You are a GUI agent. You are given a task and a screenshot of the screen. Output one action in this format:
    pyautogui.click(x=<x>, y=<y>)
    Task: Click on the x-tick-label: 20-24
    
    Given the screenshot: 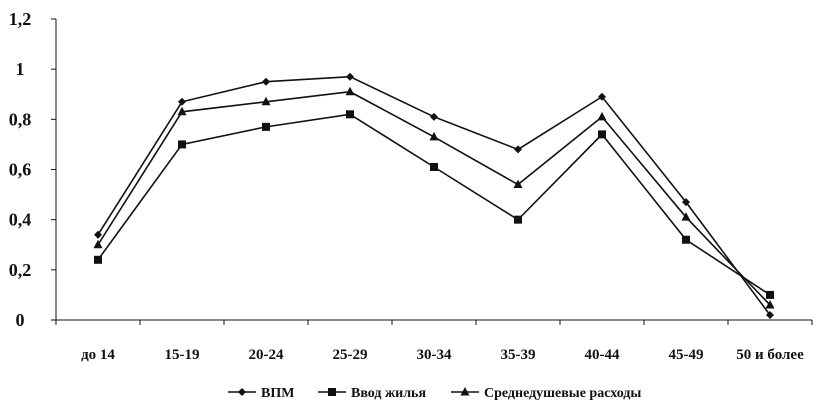 What is the action you would take?
    pyautogui.click(x=266, y=355)
    